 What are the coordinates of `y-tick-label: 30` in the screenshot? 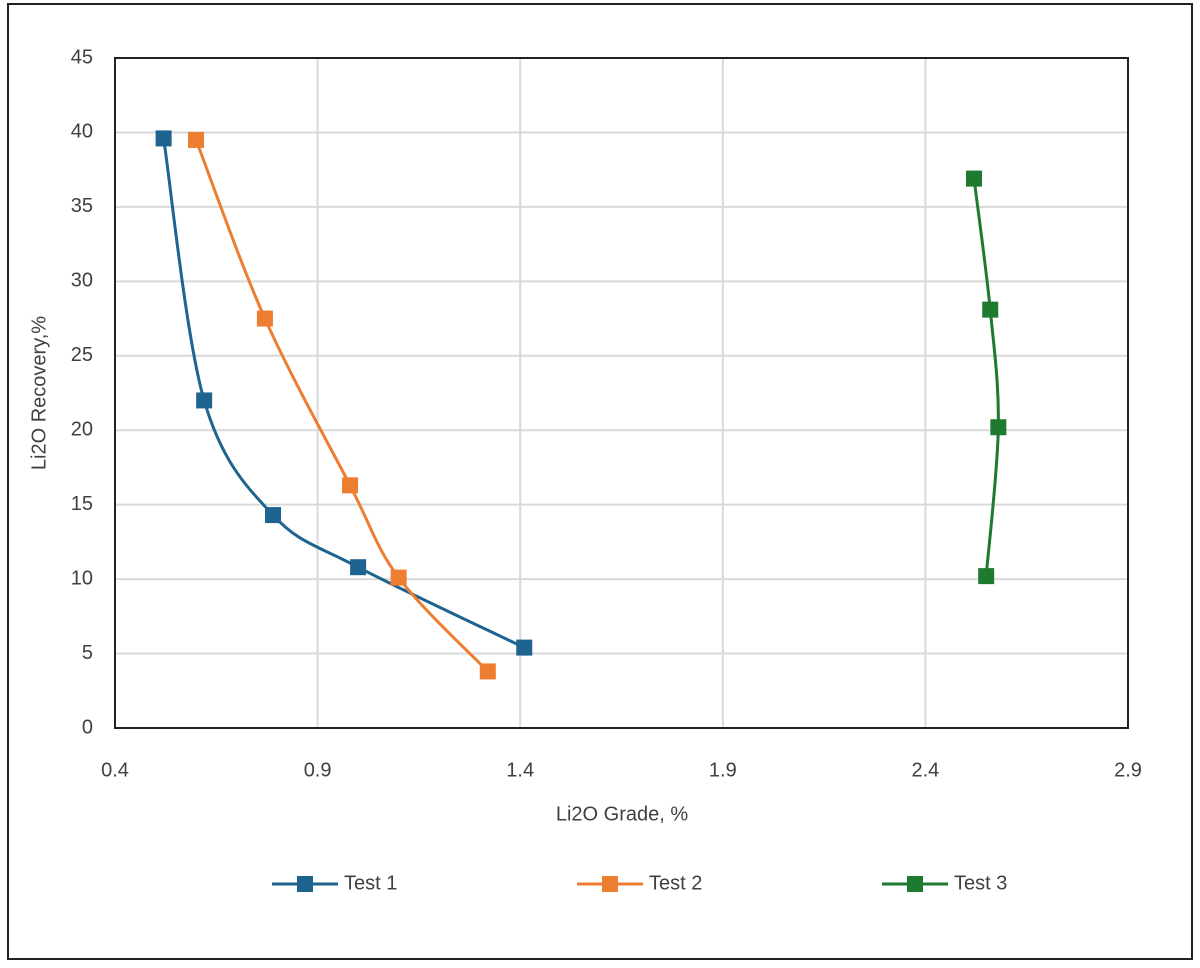 It's located at (82, 281).